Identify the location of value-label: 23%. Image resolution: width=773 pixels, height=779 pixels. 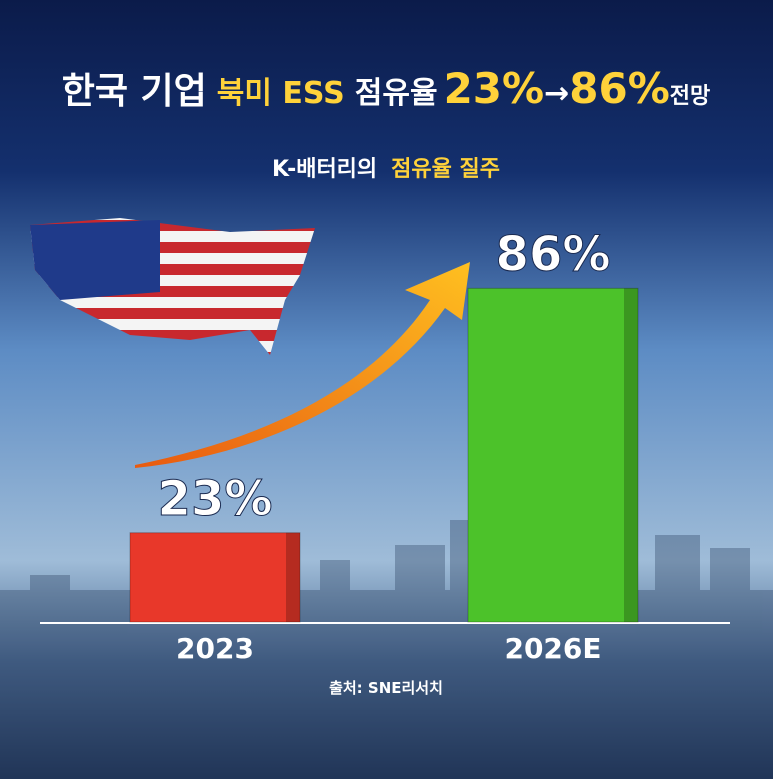
(215, 499).